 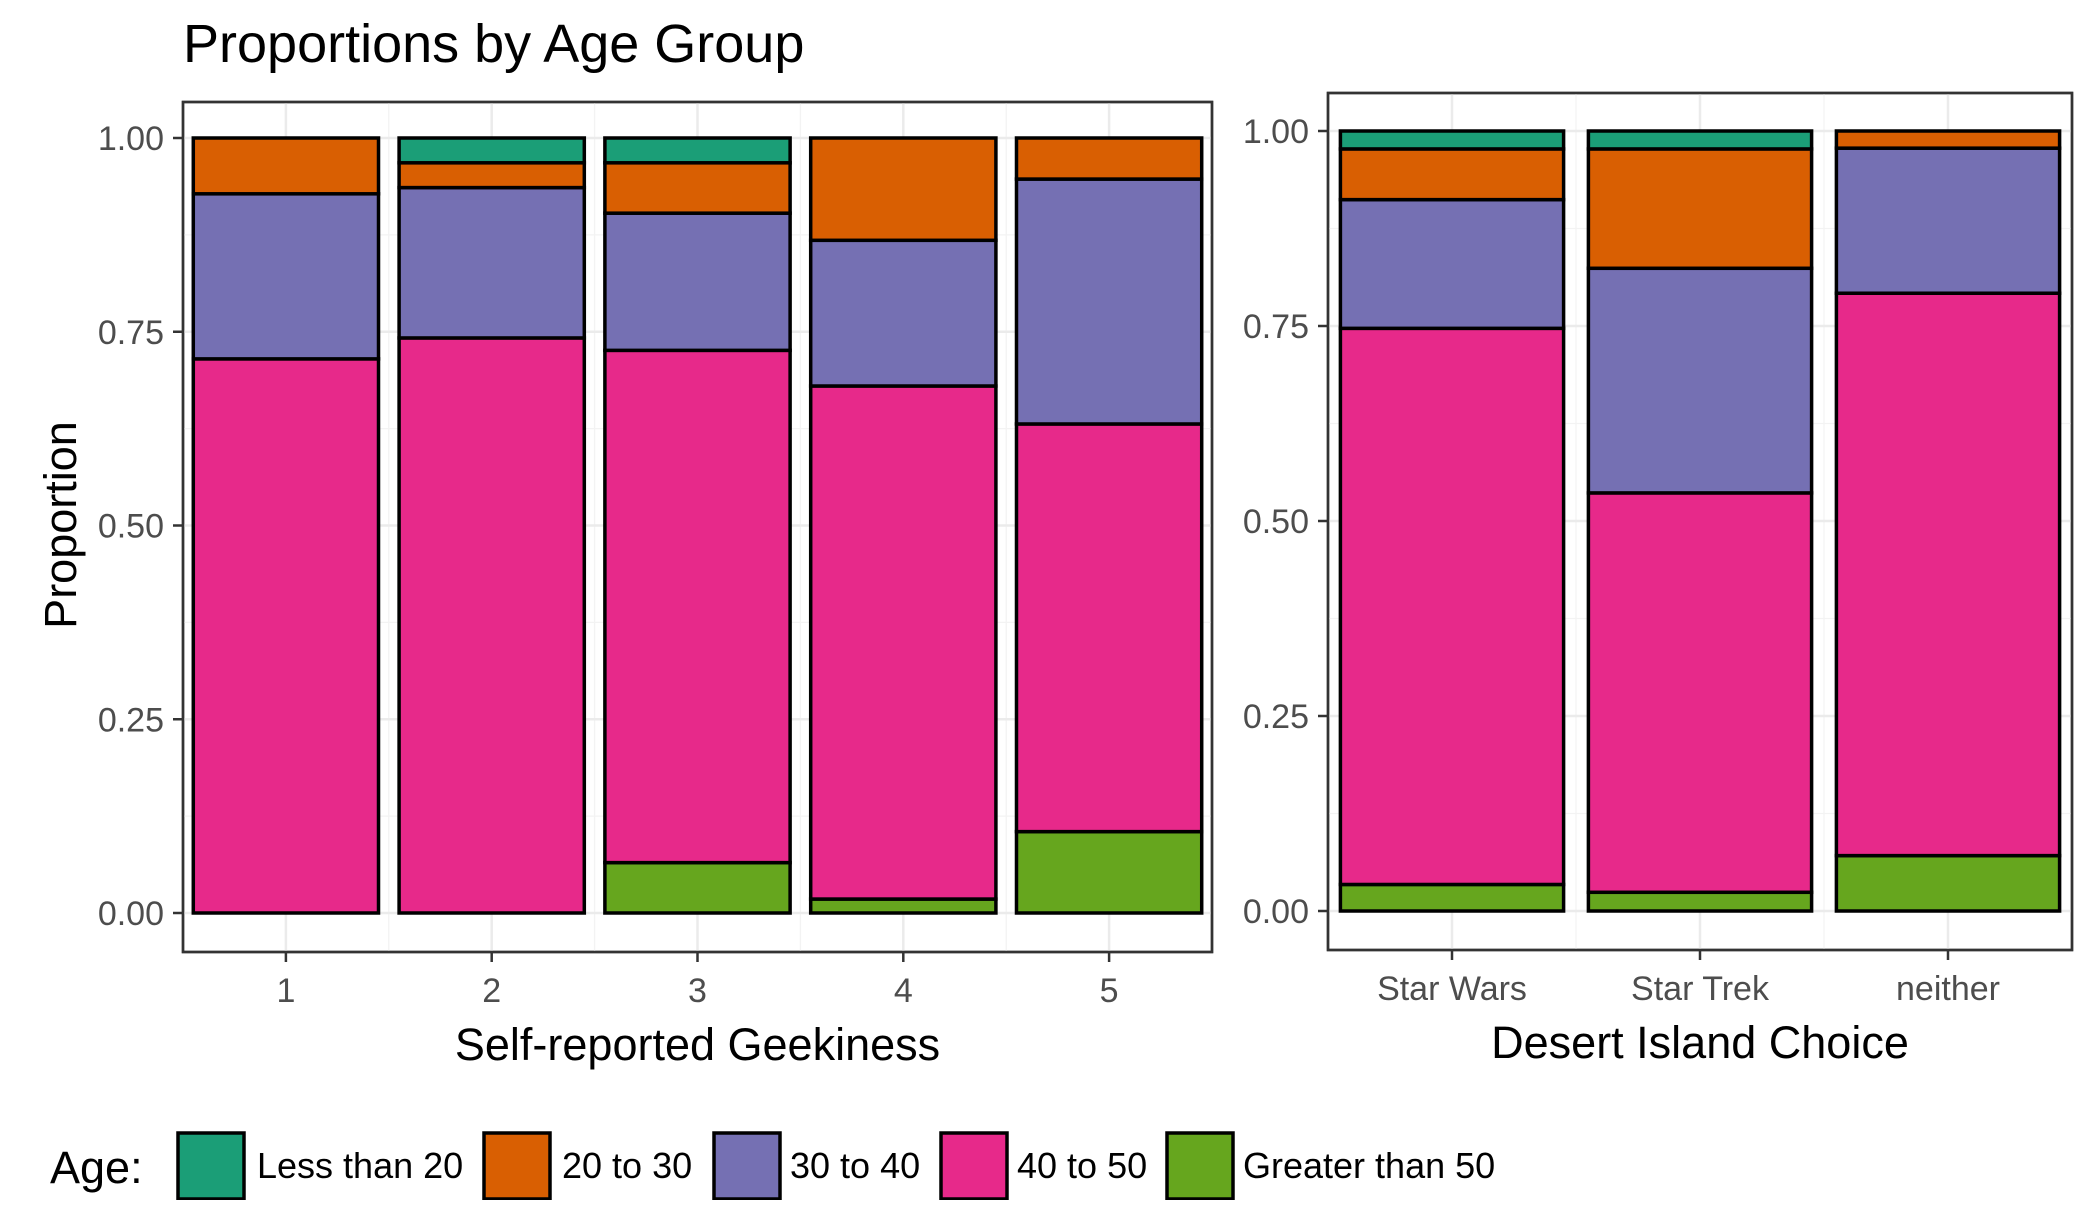 What do you see at coordinates (1948, 989) in the screenshot?
I see `x-tick-label: neither` at bounding box center [1948, 989].